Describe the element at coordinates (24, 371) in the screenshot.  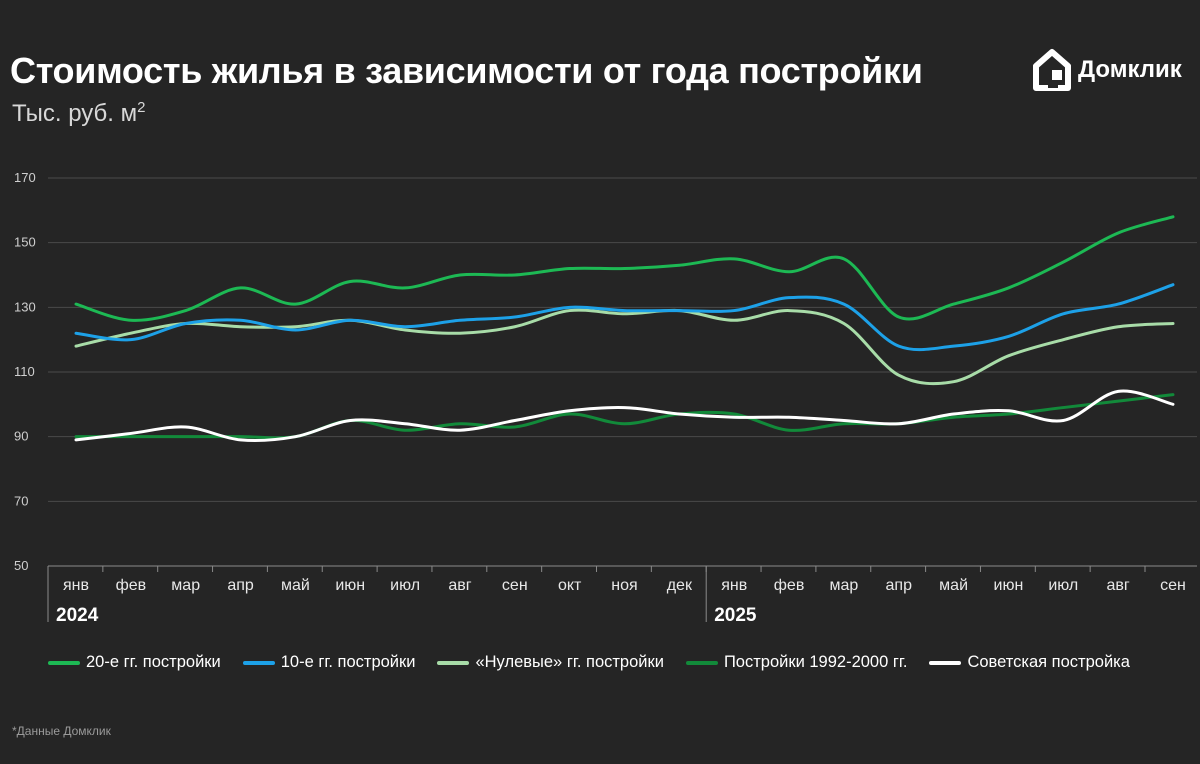
I see `y-tick-label: 110` at that location.